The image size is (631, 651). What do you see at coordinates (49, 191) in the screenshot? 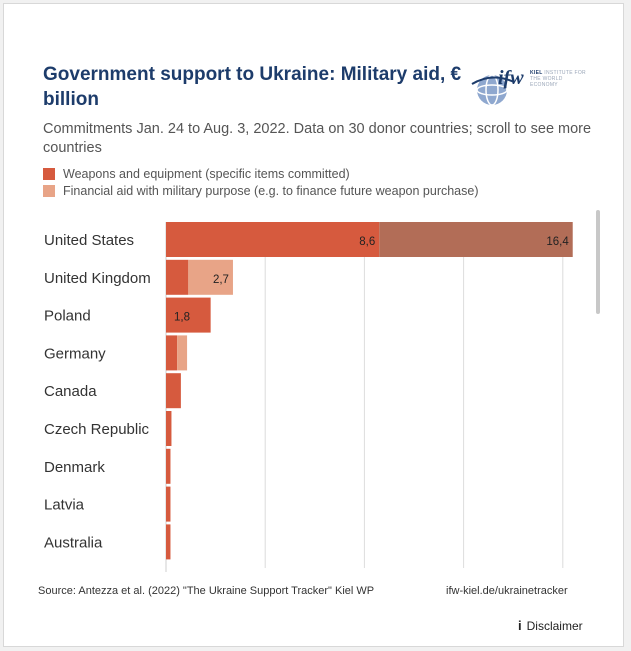
I see `legend-swatch-financial` at bounding box center [49, 191].